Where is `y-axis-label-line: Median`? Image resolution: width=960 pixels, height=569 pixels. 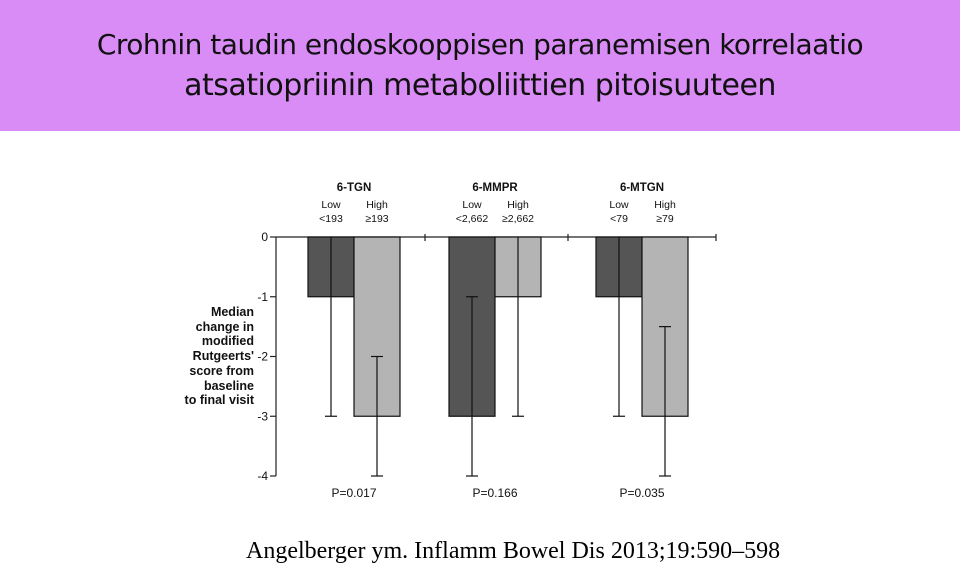 y-axis-label-line: Median is located at coordinates (232, 312).